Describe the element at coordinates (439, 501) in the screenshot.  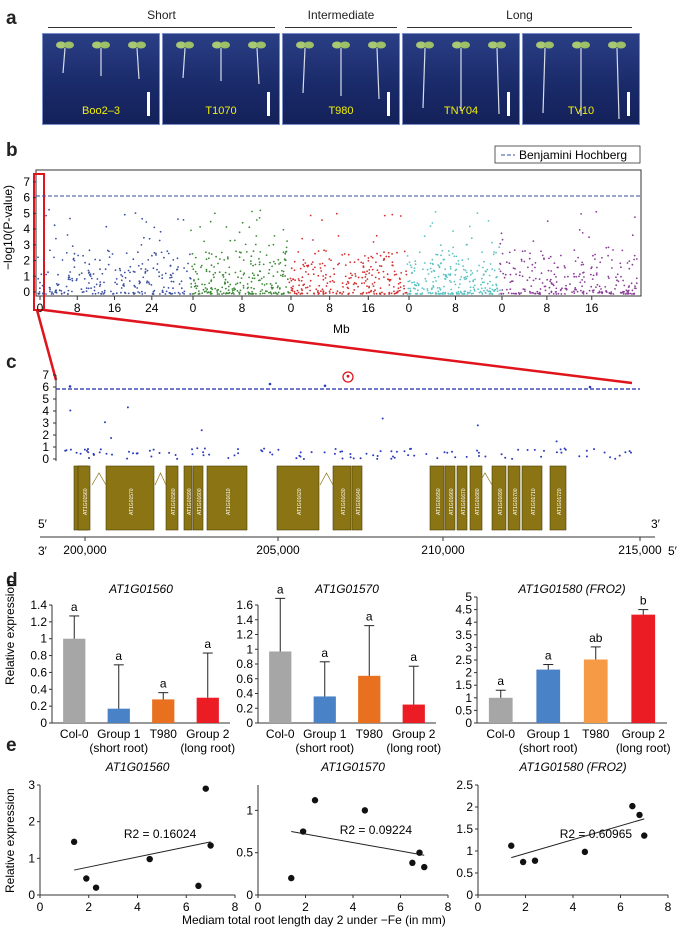
I see `gene-label: AT1G01650` at that location.